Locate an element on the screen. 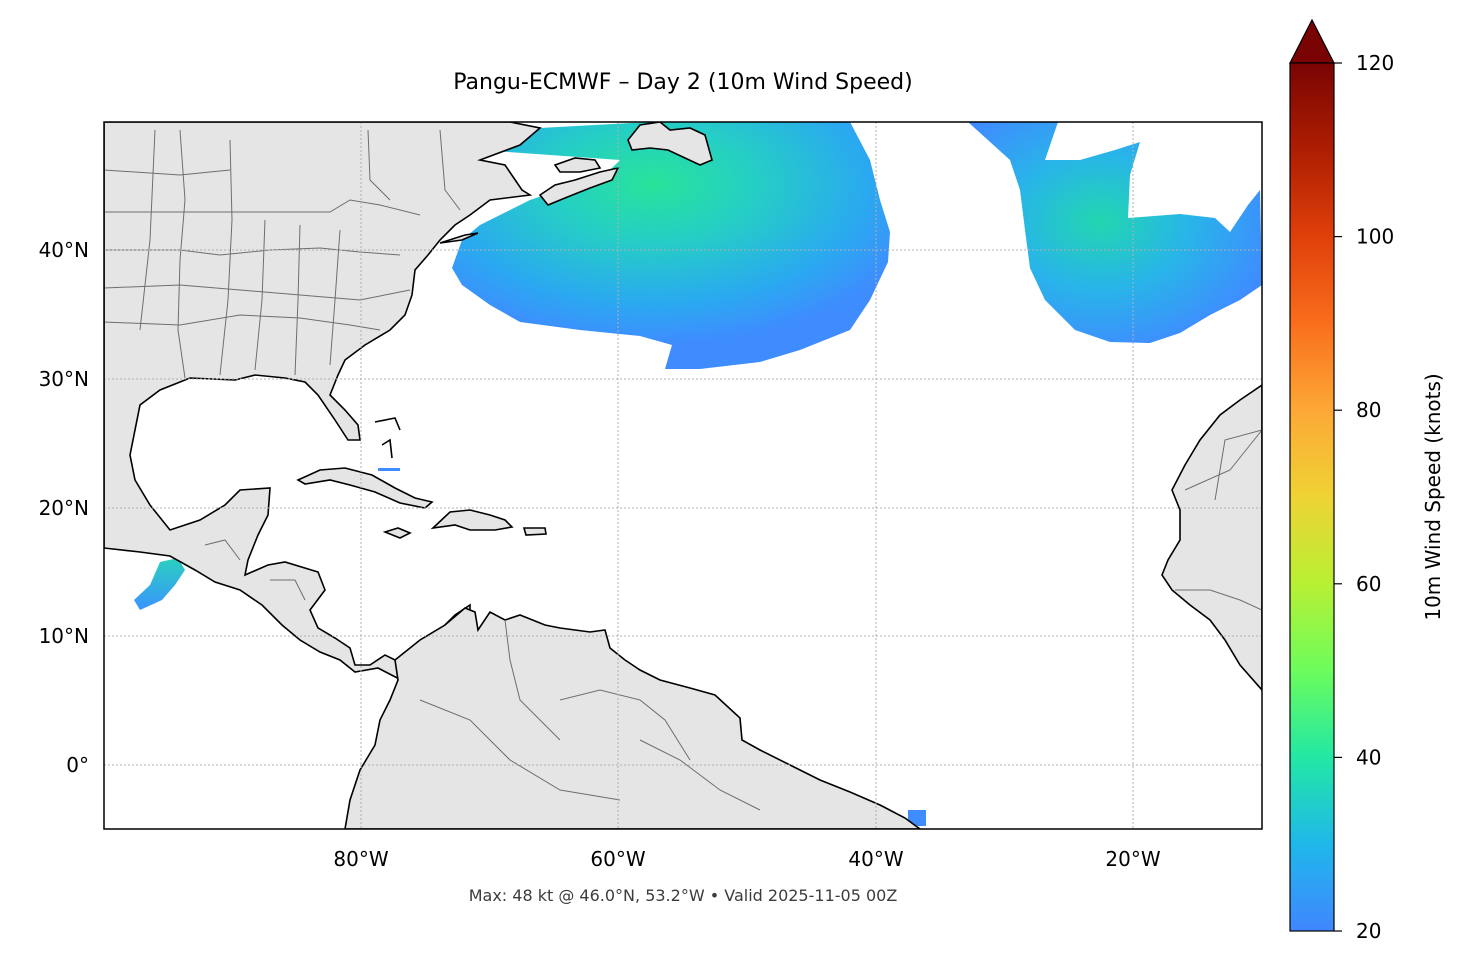  lon-tick-label: 40°W is located at coordinates (875, 859).